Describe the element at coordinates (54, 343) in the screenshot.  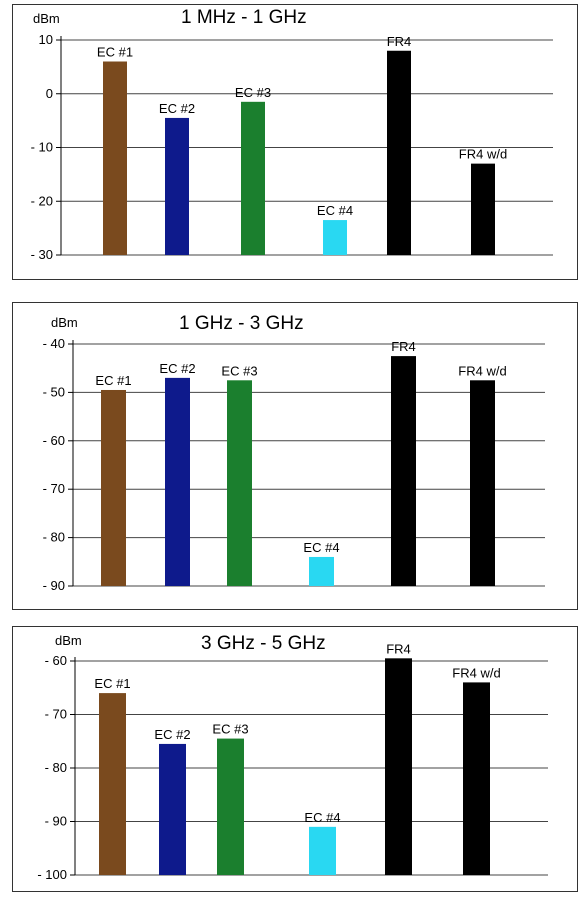
I see `y-tick-label: - 40` at that location.